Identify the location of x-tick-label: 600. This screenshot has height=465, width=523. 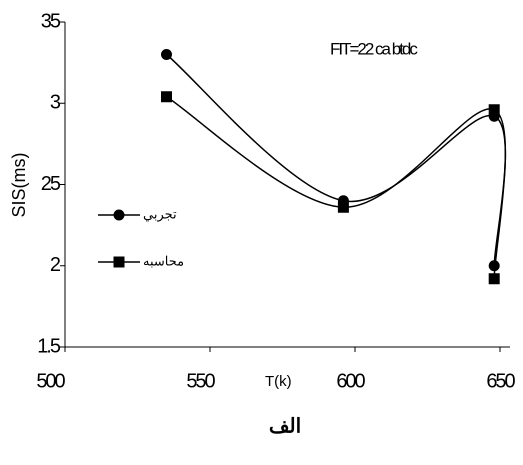
(350, 381).